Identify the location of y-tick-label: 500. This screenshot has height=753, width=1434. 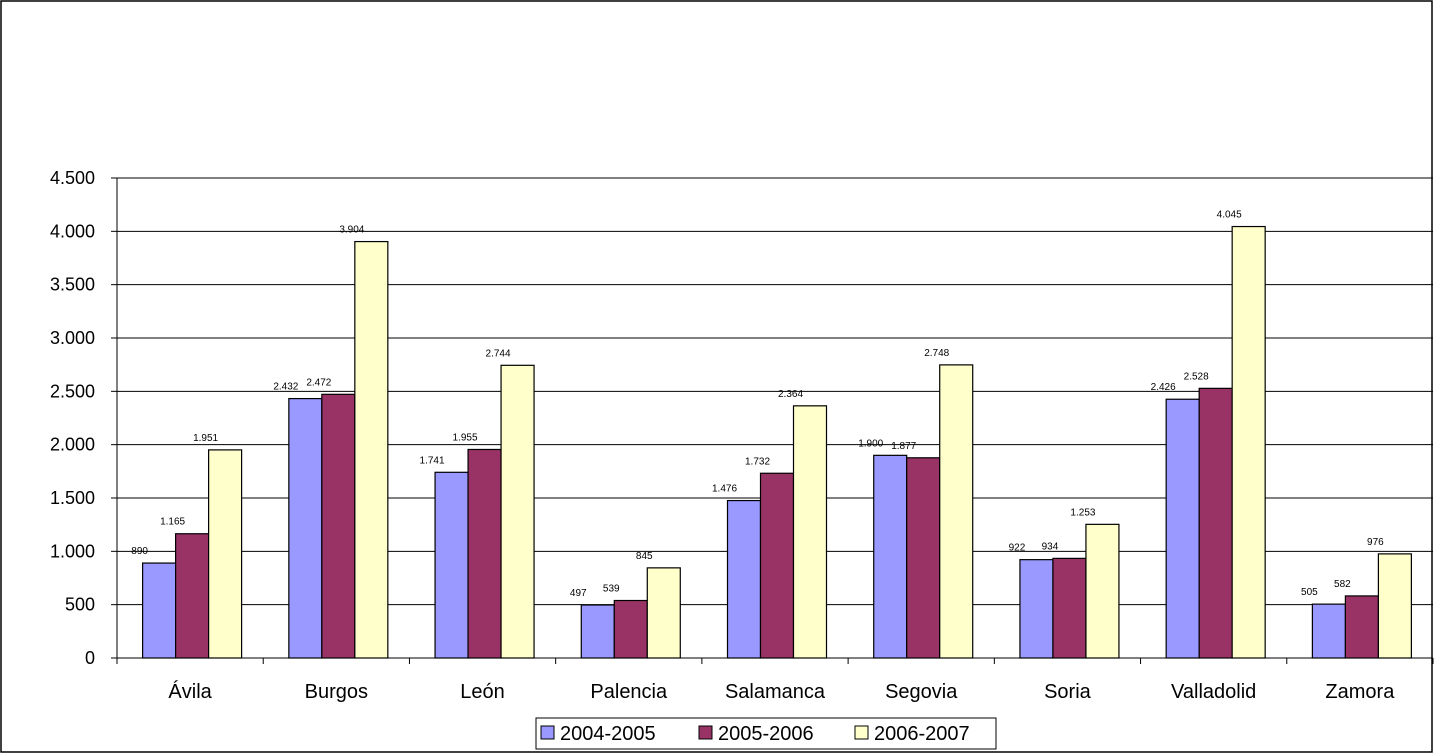
(80, 605).